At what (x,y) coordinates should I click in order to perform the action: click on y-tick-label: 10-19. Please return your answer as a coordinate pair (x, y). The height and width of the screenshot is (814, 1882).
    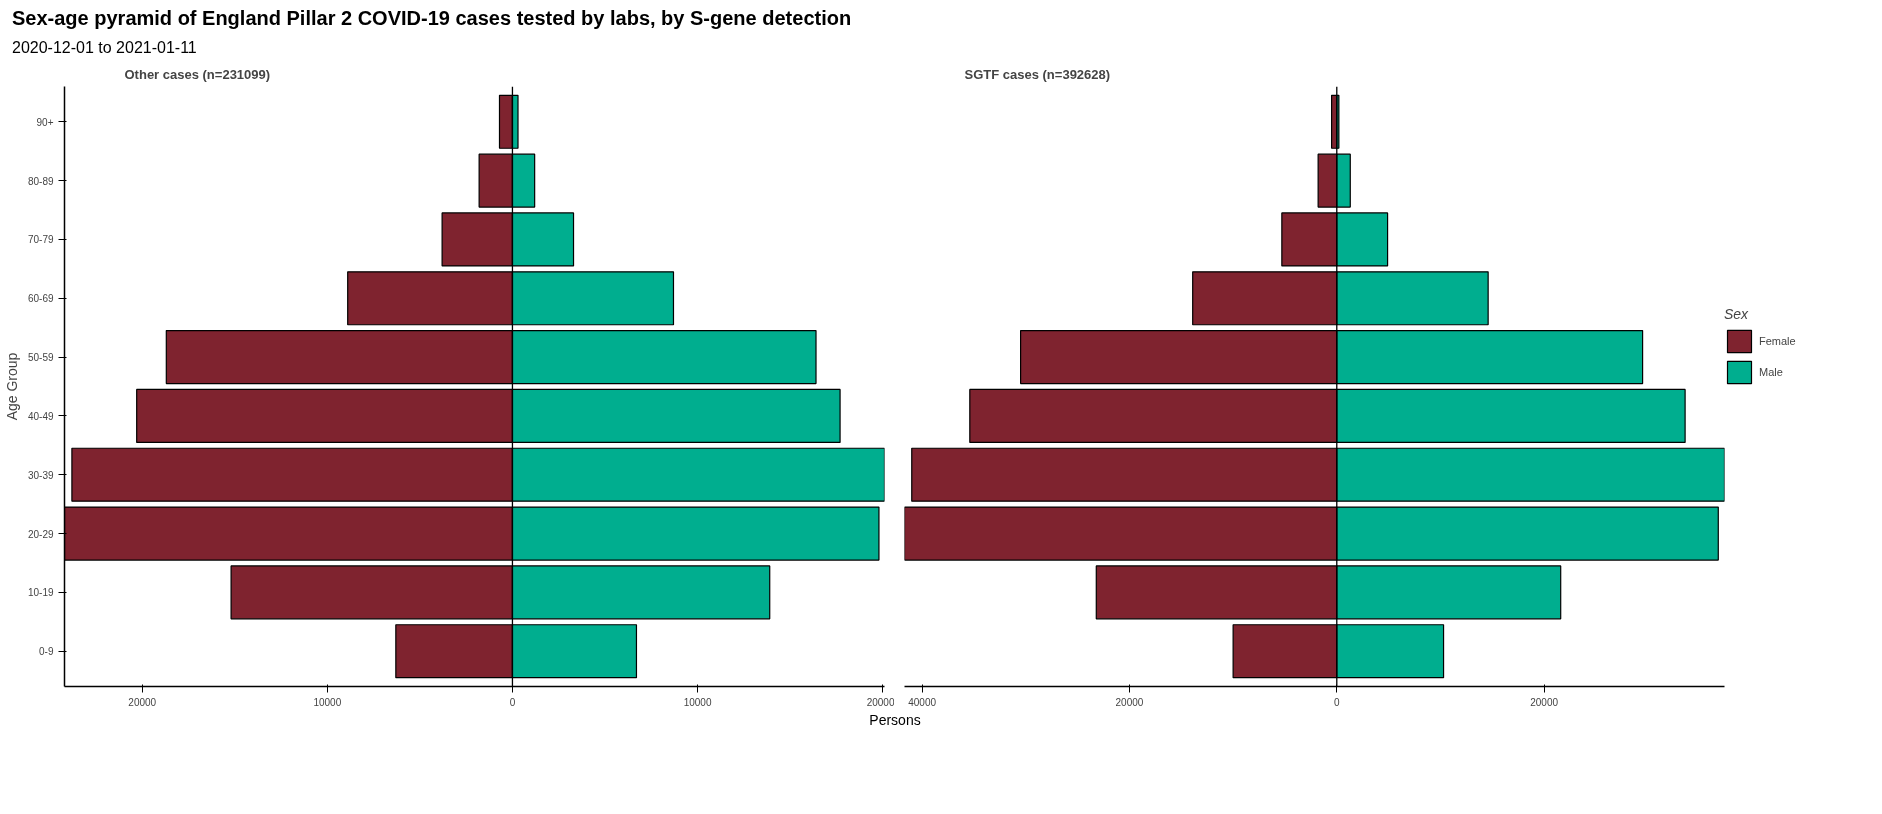
    Looking at the image, I should click on (40, 593).